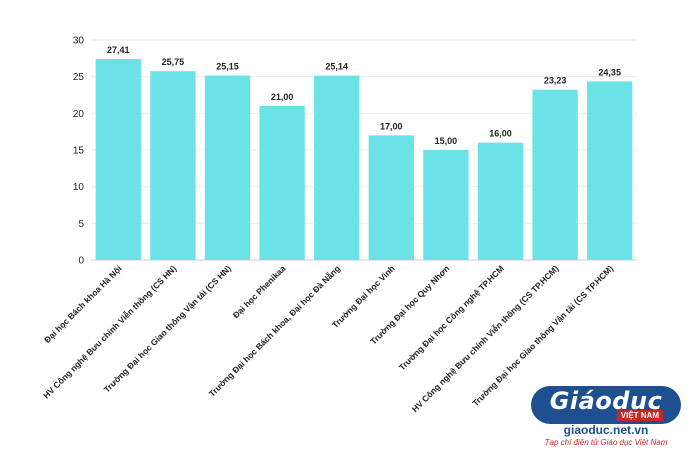 This screenshot has height=459, width=700. Describe the element at coordinates (451, 317) in the screenshot. I see `category-label: Trường Đại học Công nghệ TP.HCM` at that location.